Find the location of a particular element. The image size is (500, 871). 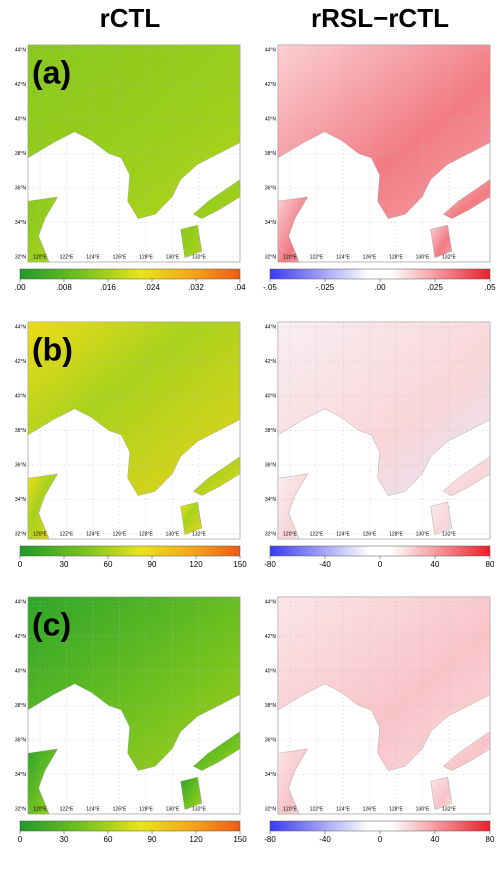

colorbar-label: .016 is located at coordinates (108, 287).